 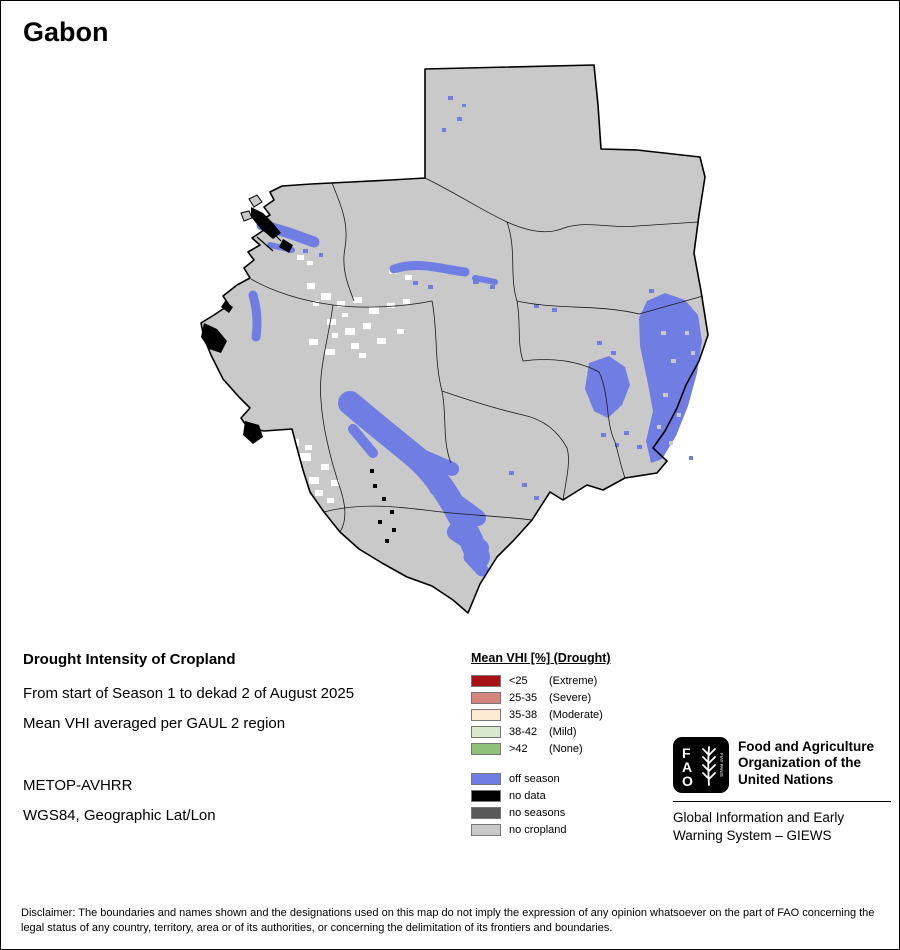 What do you see at coordinates (541, 658) in the screenshot?
I see `legend-title: Mean VHI [%] (Drought)` at bounding box center [541, 658].